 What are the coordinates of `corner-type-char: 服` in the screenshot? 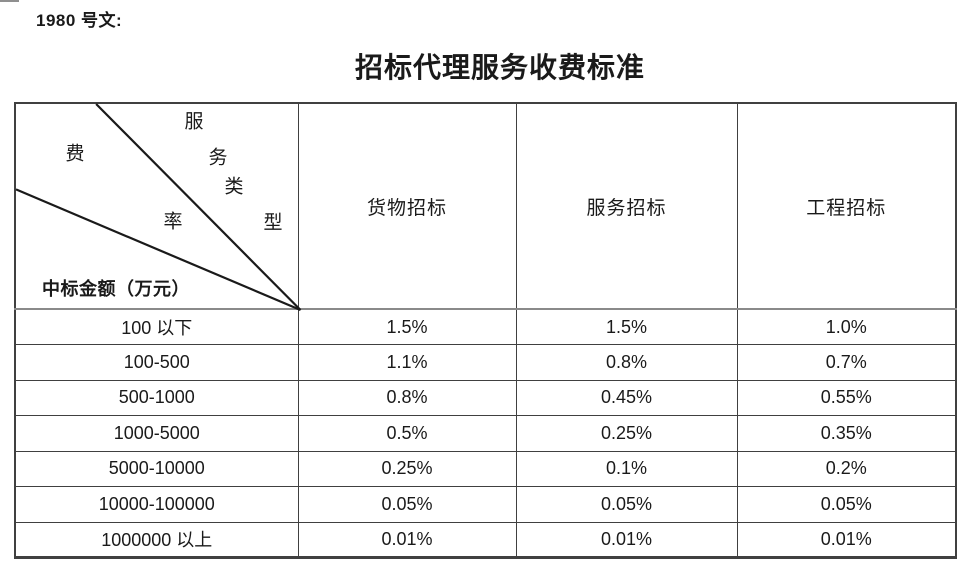 It's located at (194, 122).